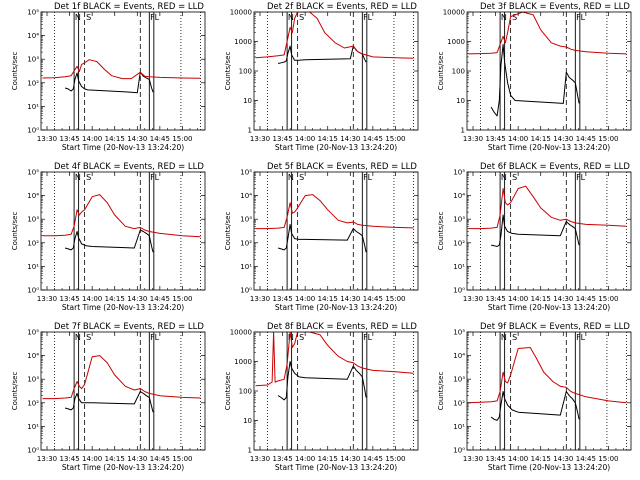  What do you see at coordinates (342, 327) in the screenshot?
I see `chart-title: Det 8f BLACK = Events, RED = LLD` at bounding box center [342, 327].